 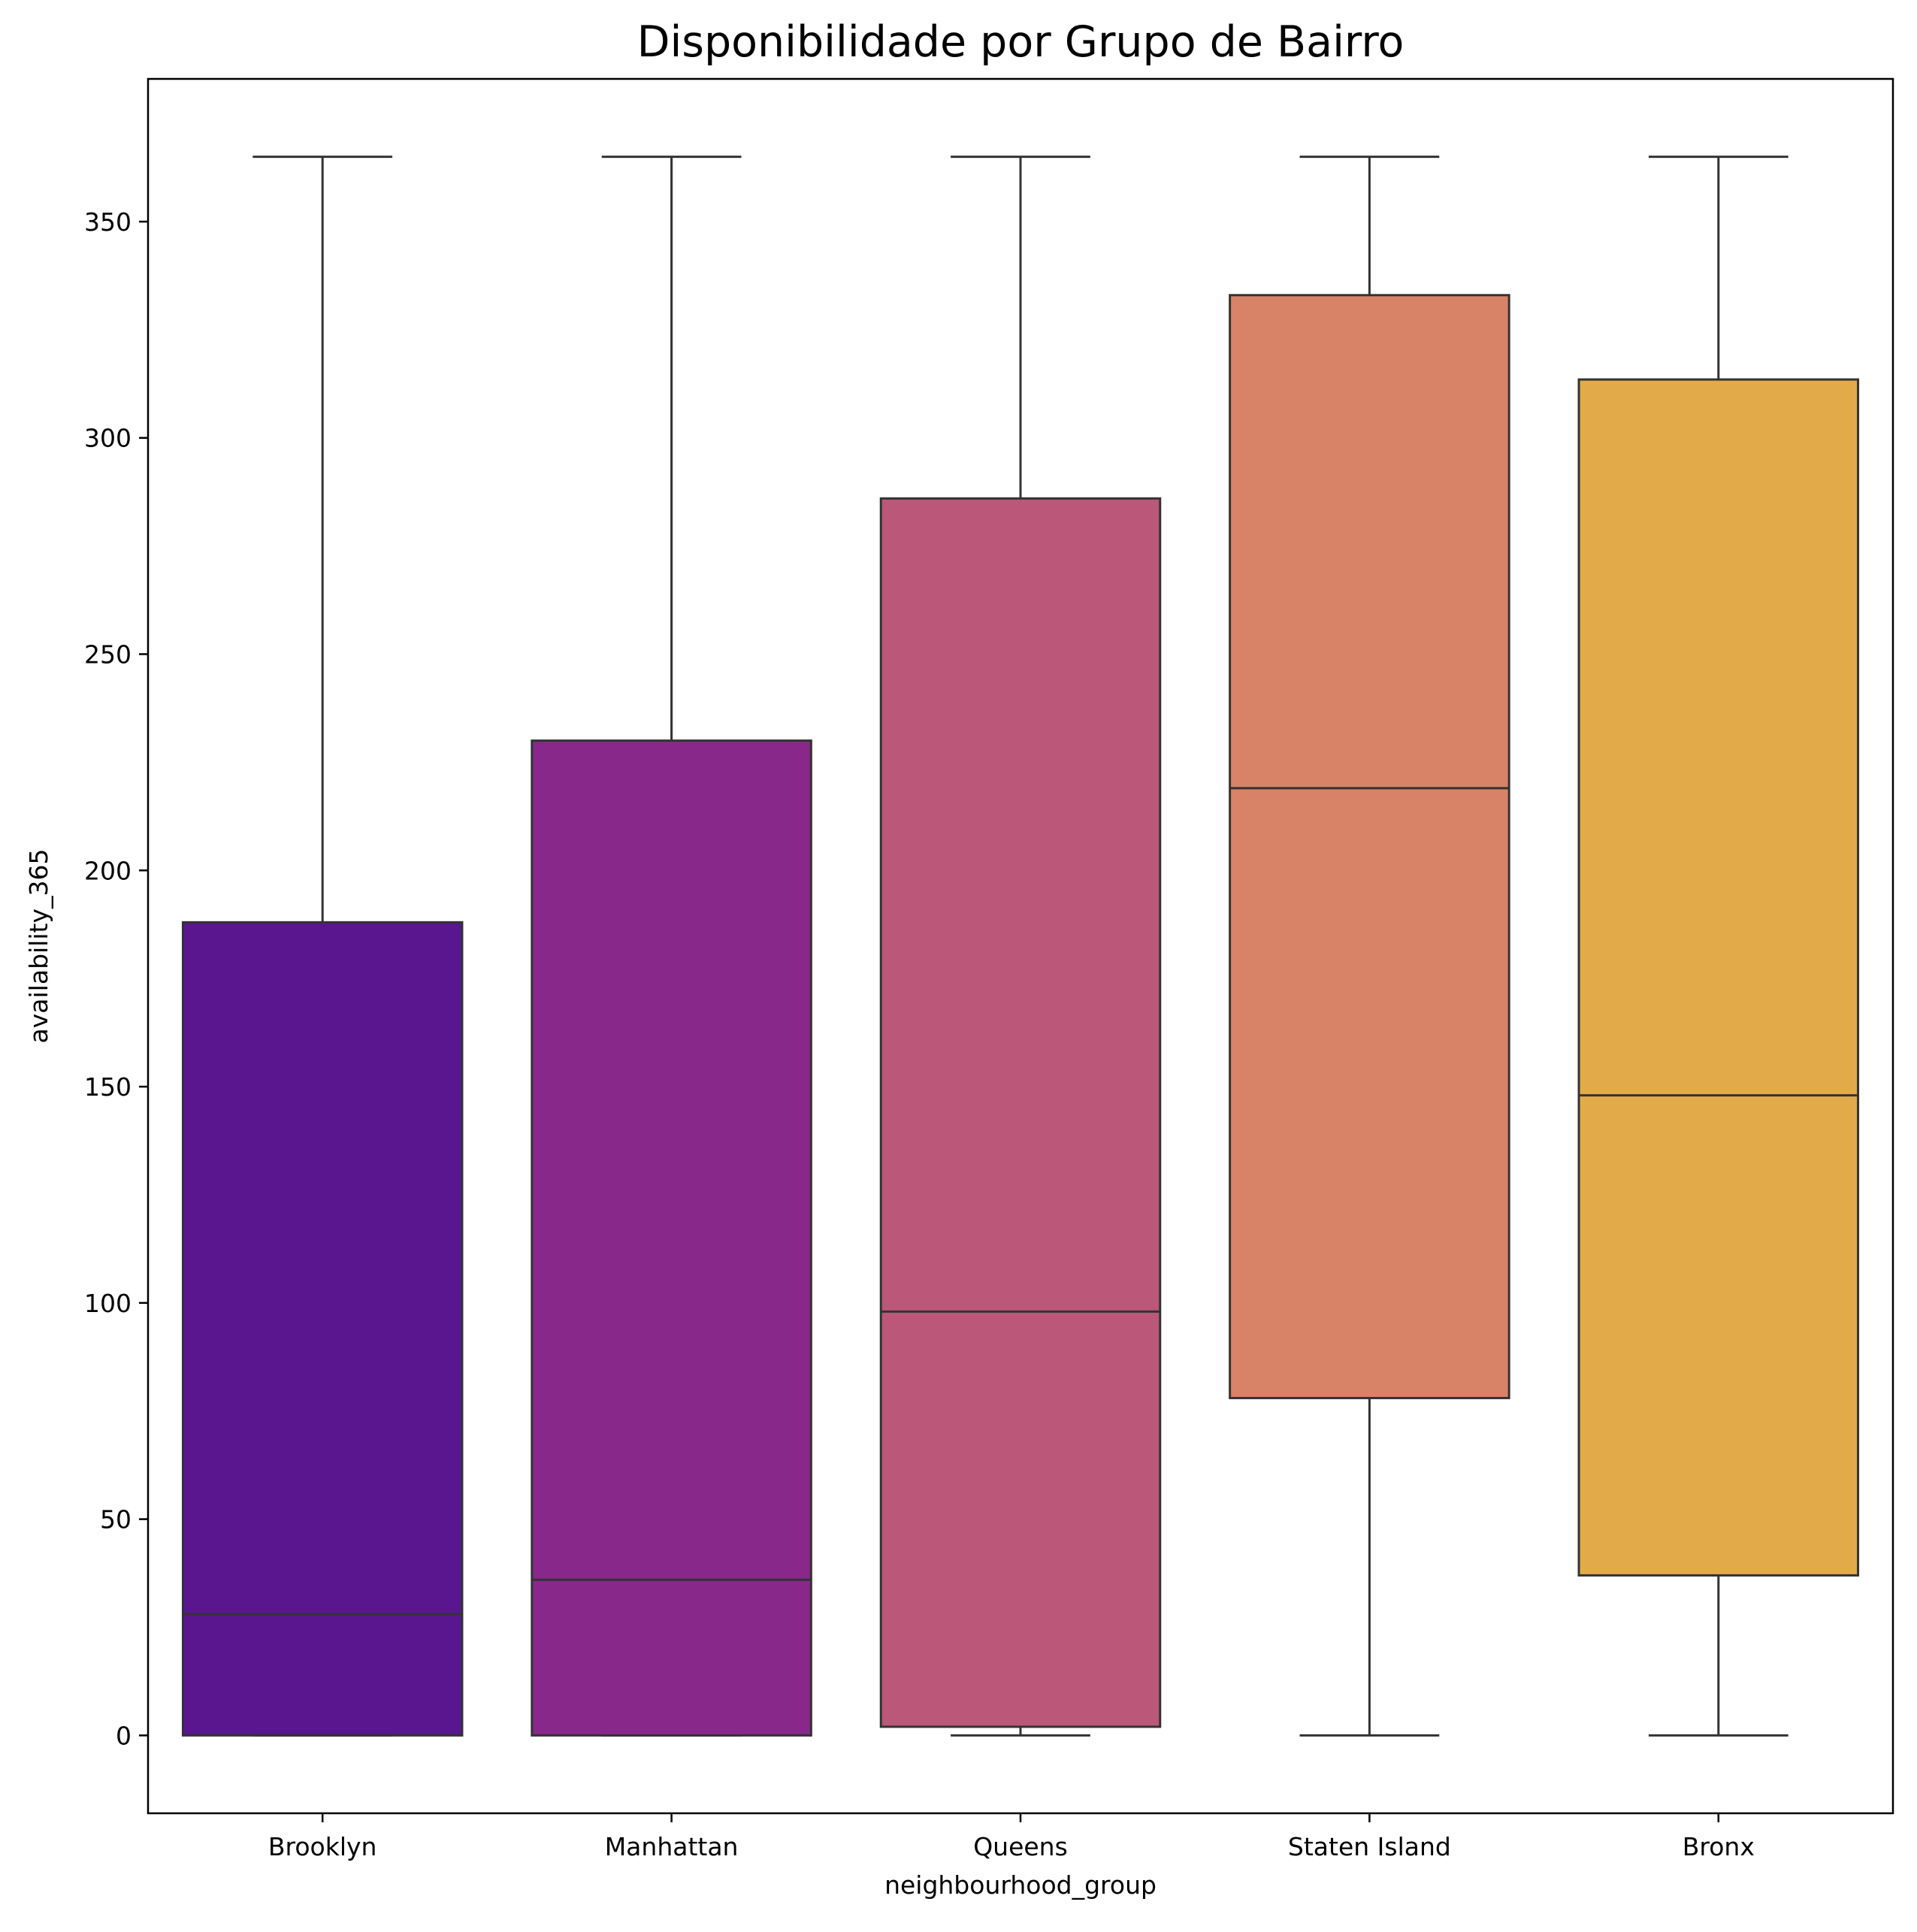 I want to click on y-tick-label: 150, so click(x=108, y=1087).